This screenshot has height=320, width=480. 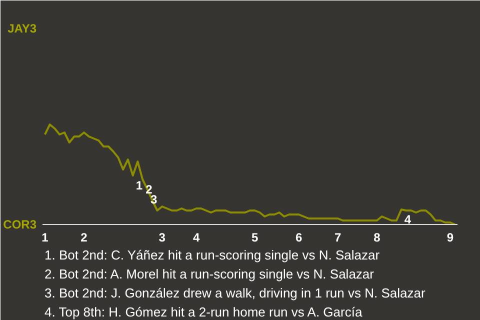 What do you see at coordinates (338, 237) in the screenshot?
I see `x-tick-label: 7` at bounding box center [338, 237].